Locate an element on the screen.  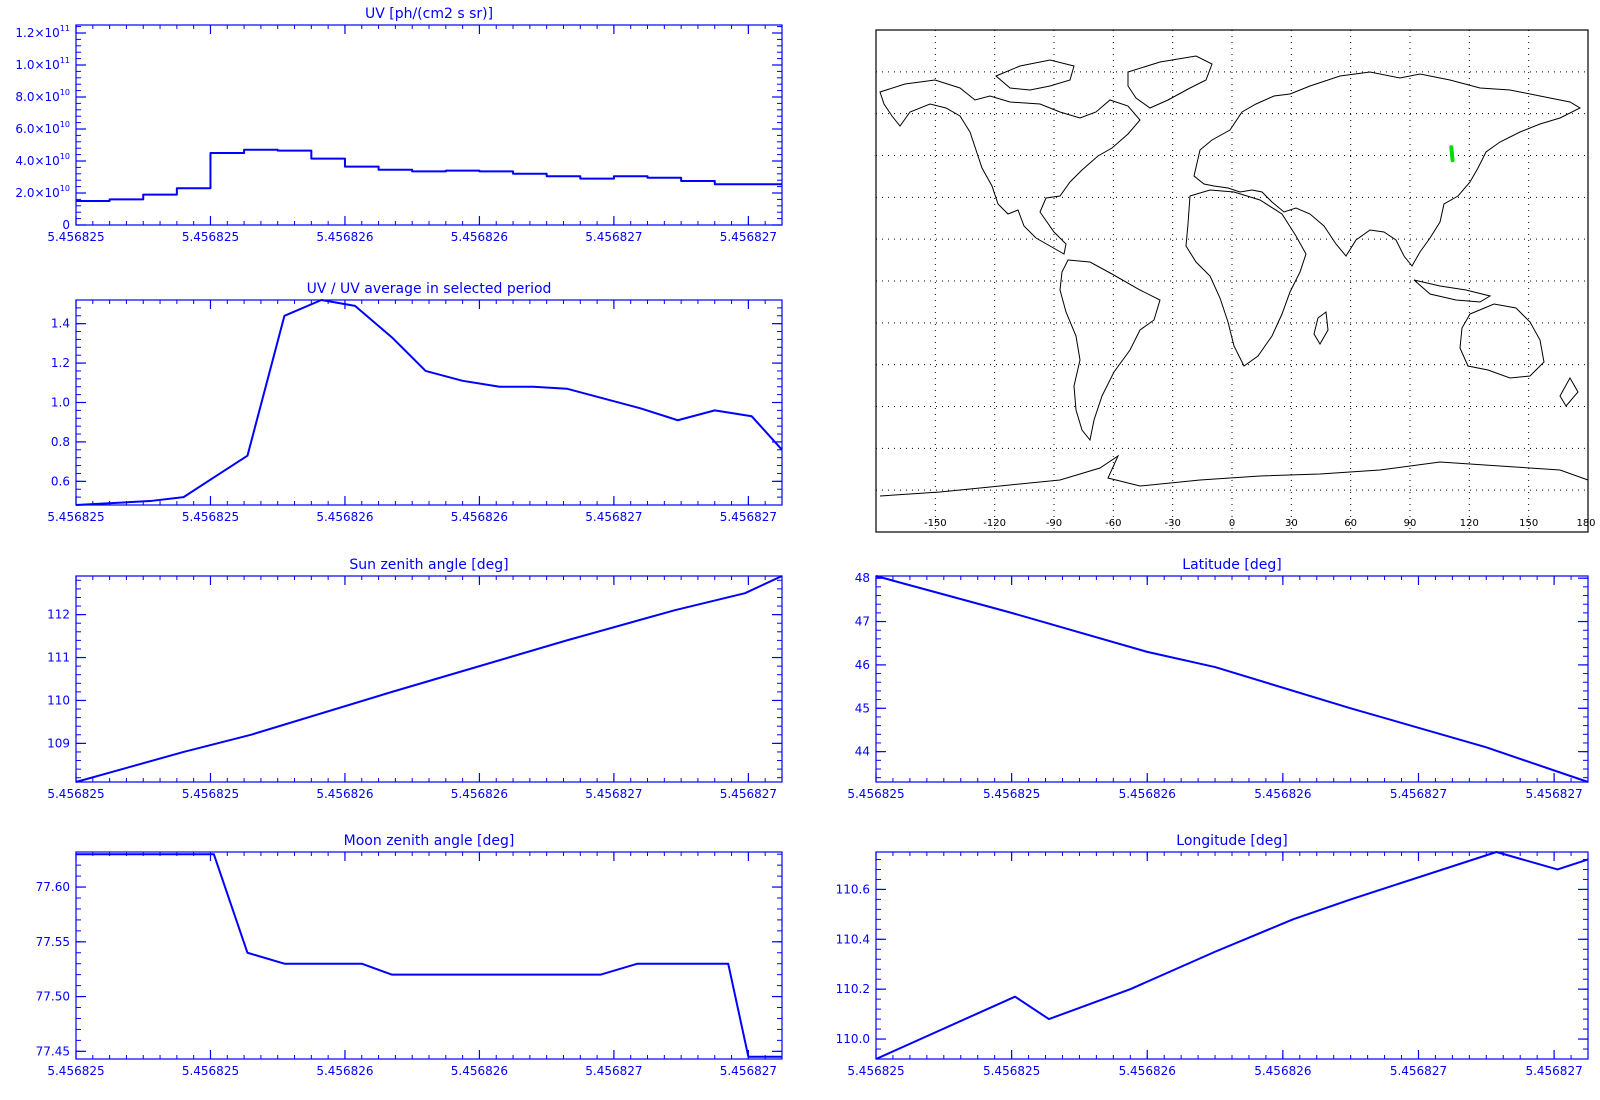
coastline-north-america is located at coordinates (1010, 167).